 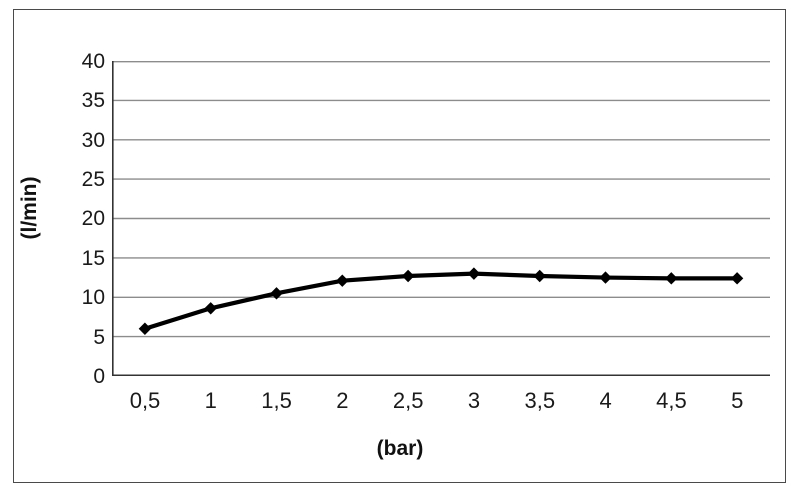 What do you see at coordinates (737, 400) in the screenshot?
I see `x-tick-label: 5` at bounding box center [737, 400].